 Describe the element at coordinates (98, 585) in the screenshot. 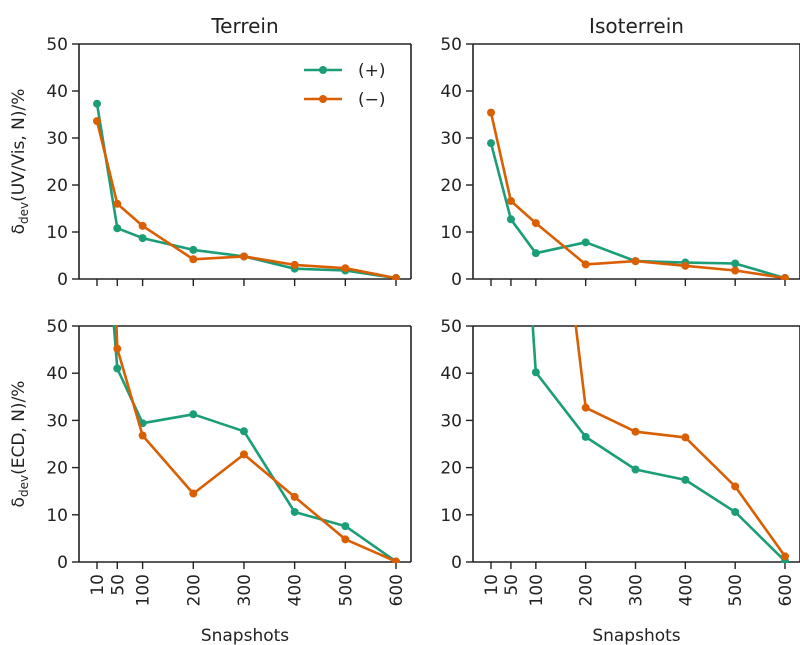

I see `x-tick-label: 10` at that location.